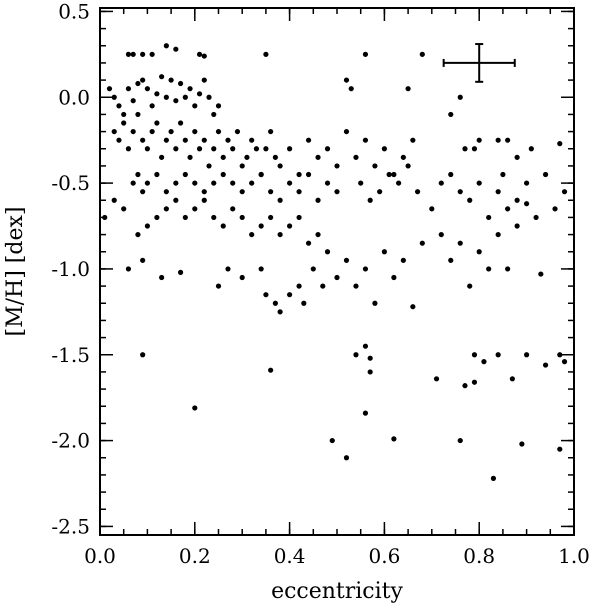 The image size is (600, 608). What do you see at coordinates (70, 526) in the screenshot?
I see `y-tick-label: -2.5` at bounding box center [70, 526].